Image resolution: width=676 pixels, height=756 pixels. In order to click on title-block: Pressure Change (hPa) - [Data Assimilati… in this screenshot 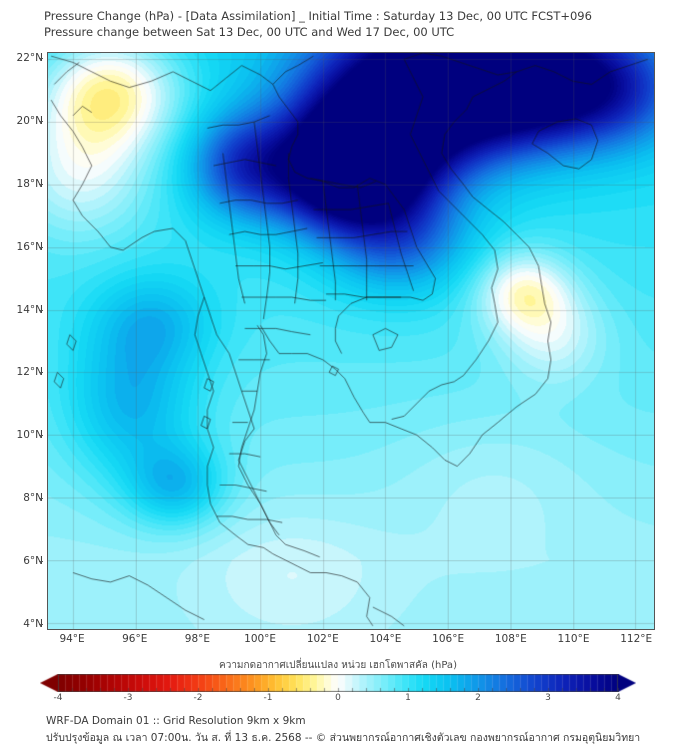, I will do `click(354, 24)`.